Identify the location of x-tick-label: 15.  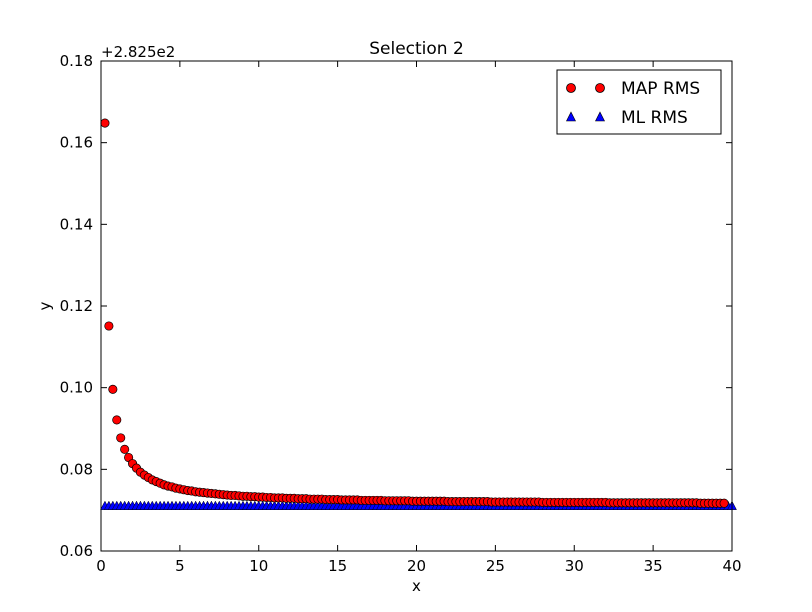
(337, 566).